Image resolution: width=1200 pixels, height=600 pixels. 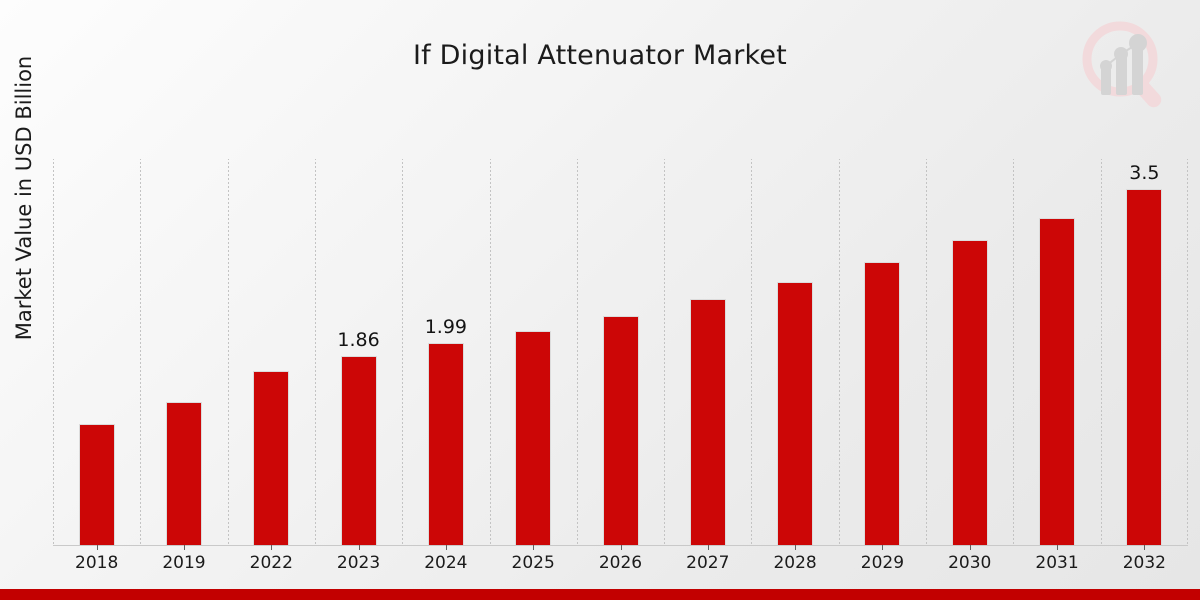 I want to click on bar-2024, so click(x=445, y=443).